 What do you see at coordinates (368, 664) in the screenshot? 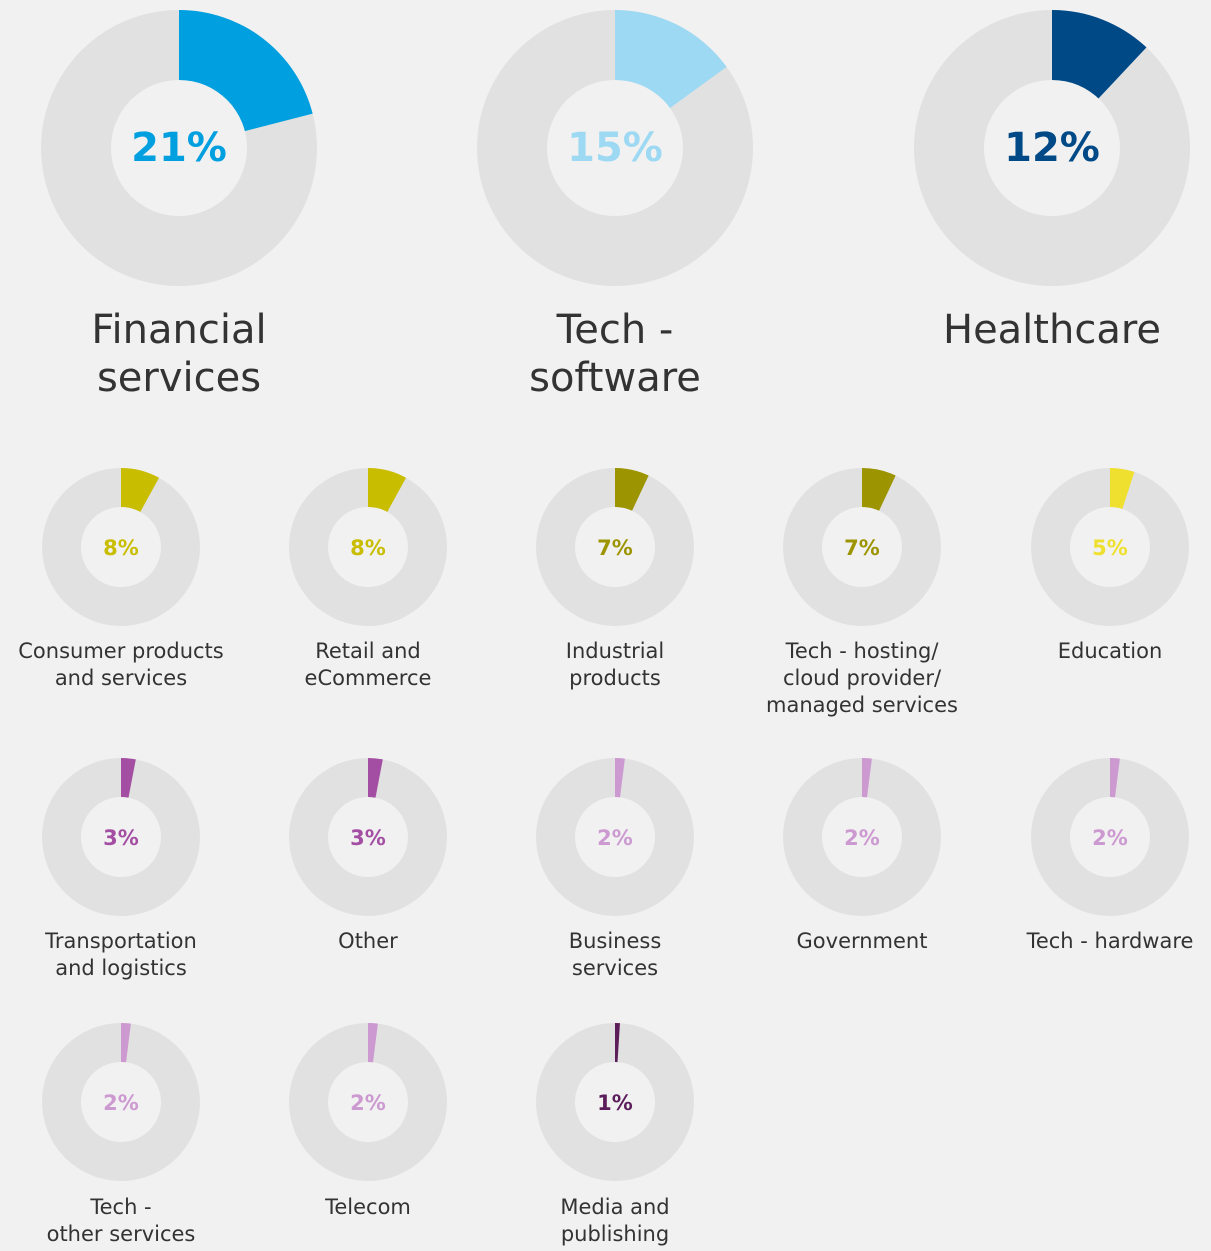
I see `category-label: Retail and eCommerce` at bounding box center [368, 664].